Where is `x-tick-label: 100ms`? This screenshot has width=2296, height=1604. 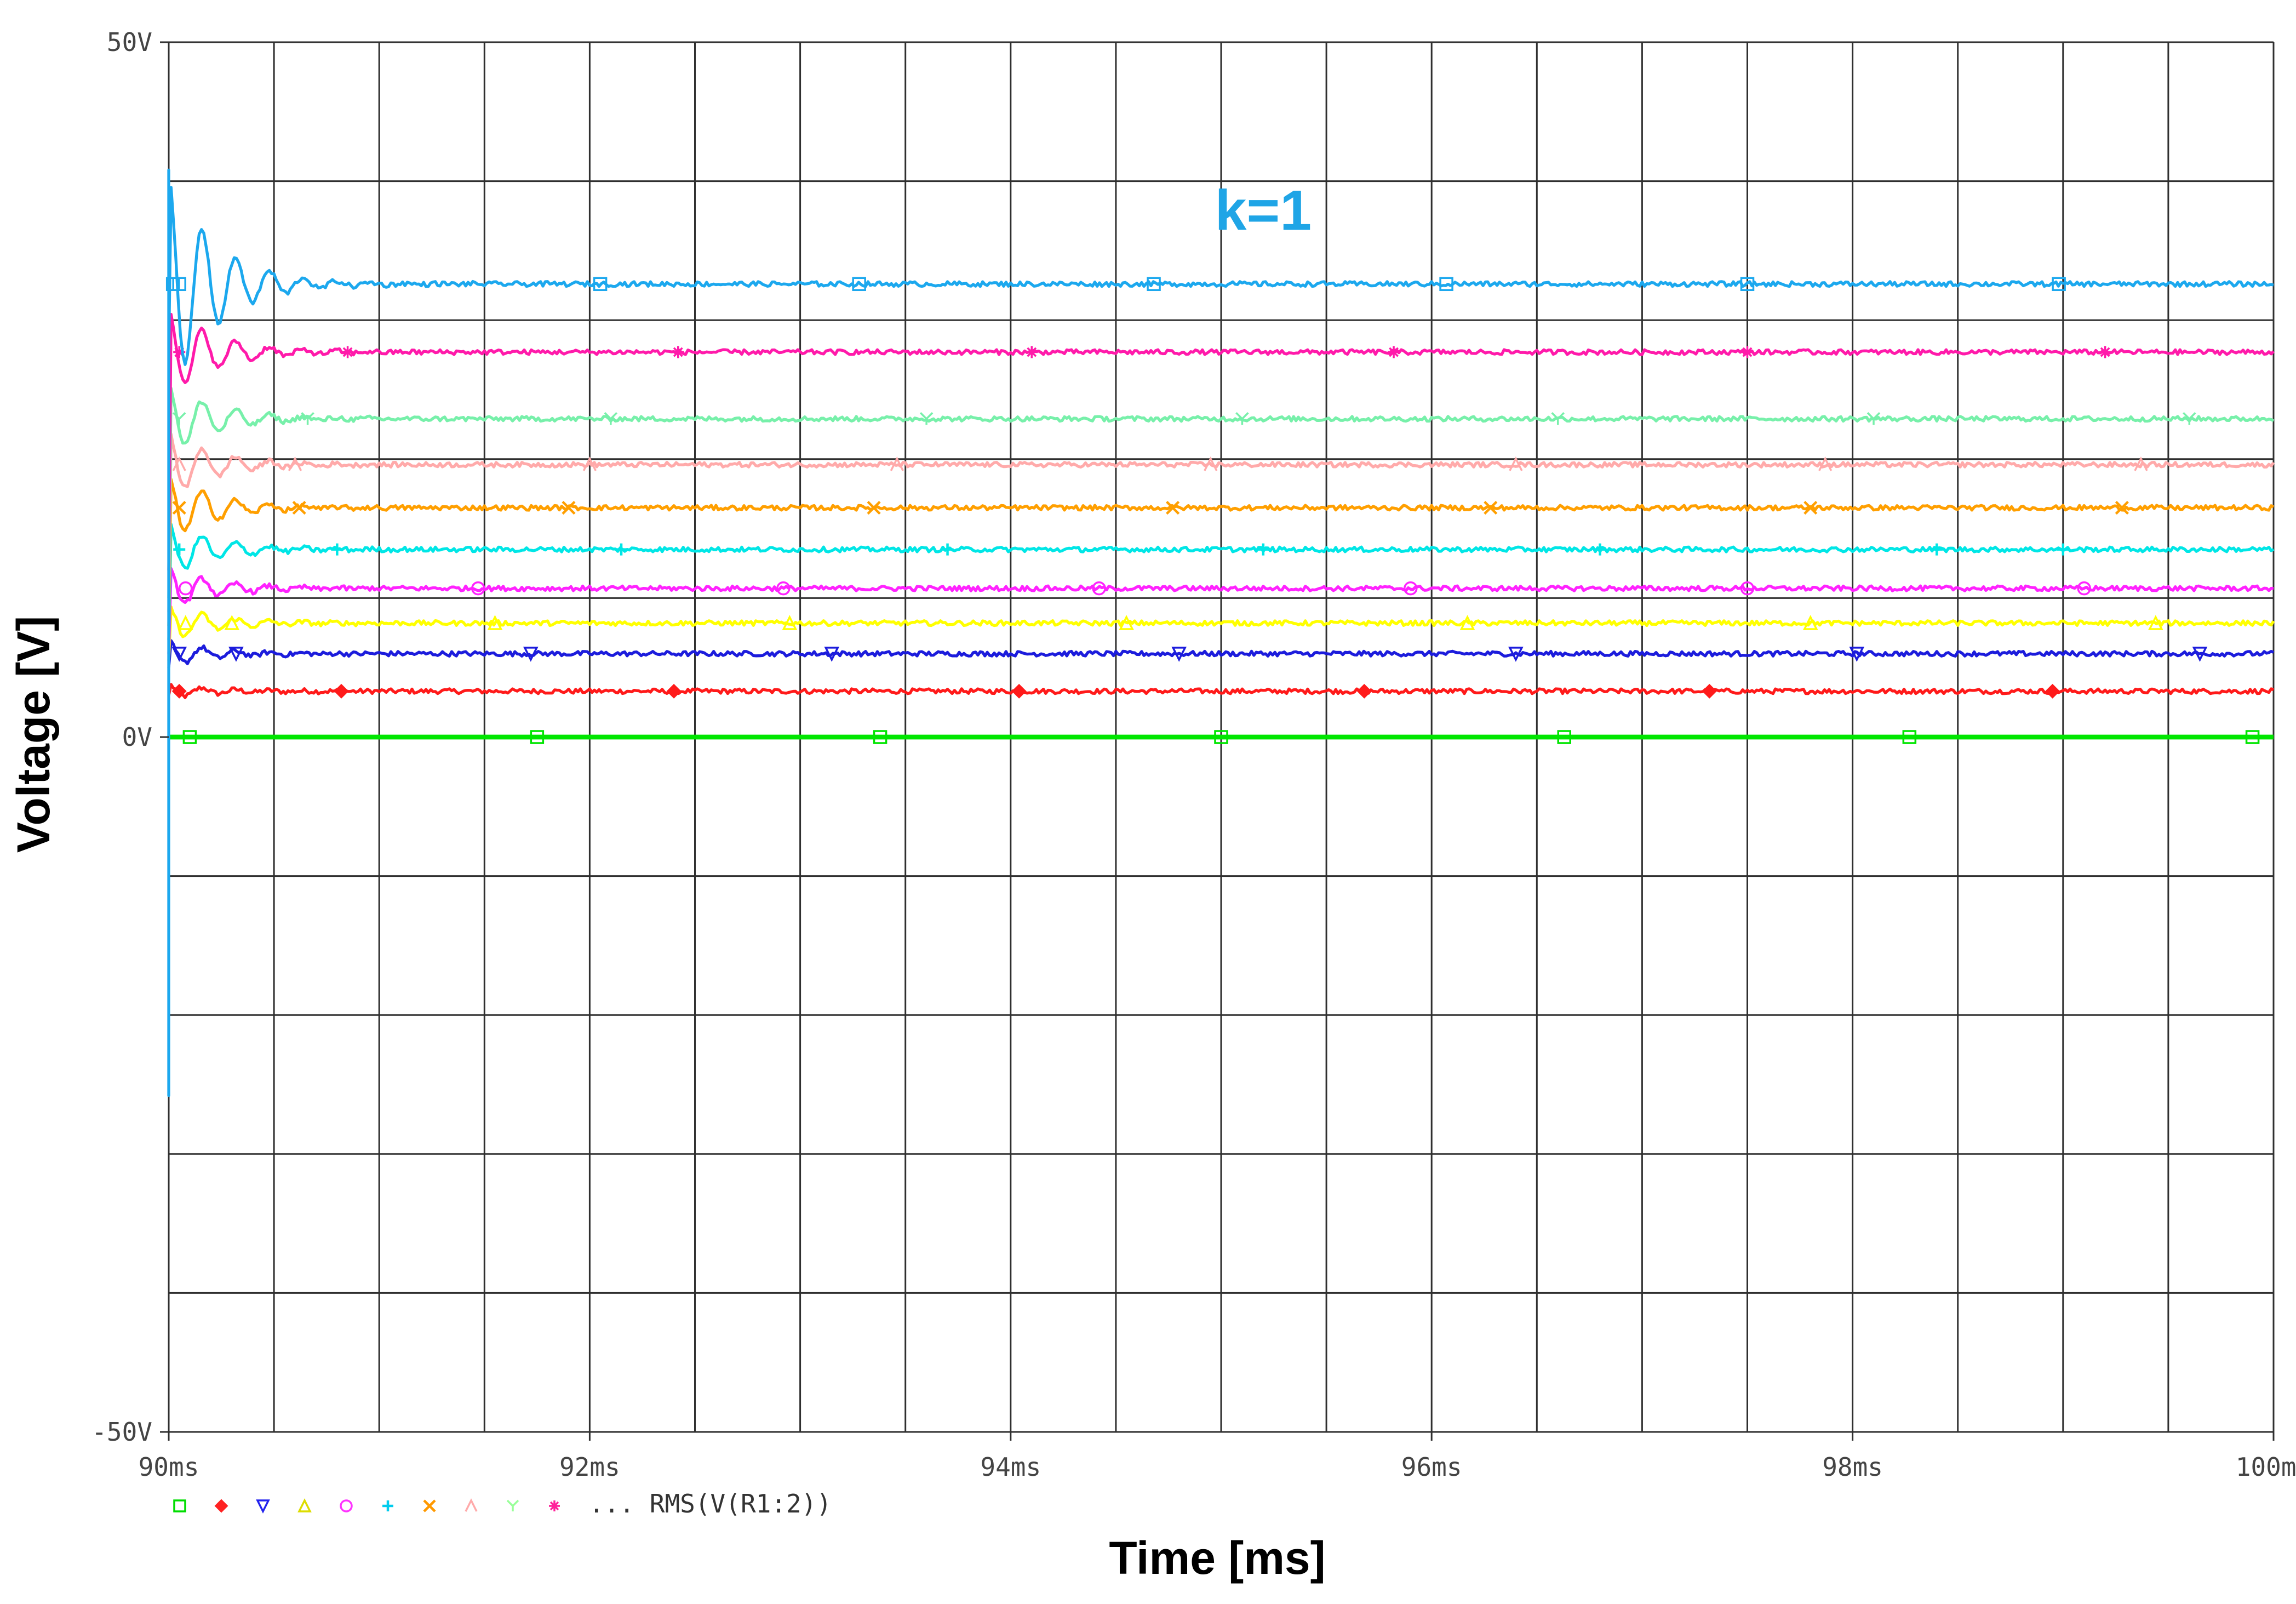 x-tick-label: 100ms is located at coordinates (2266, 1467).